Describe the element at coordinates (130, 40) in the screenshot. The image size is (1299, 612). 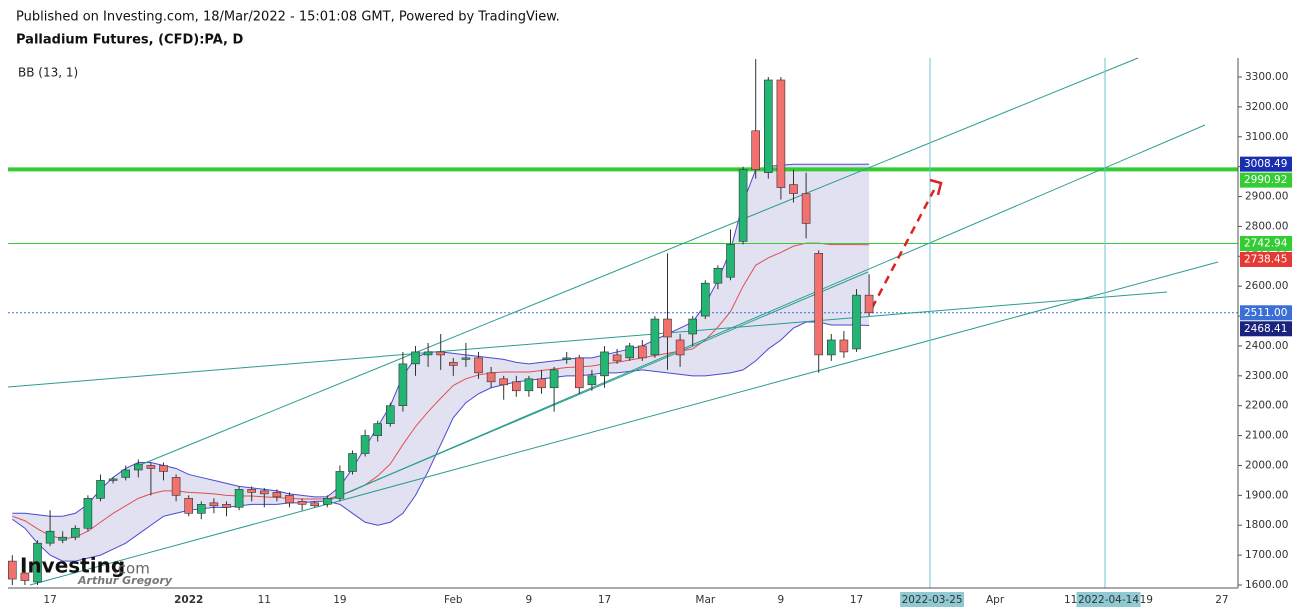
I see `chart-title: Palladium Futures, (CFD):PA, D` at that location.